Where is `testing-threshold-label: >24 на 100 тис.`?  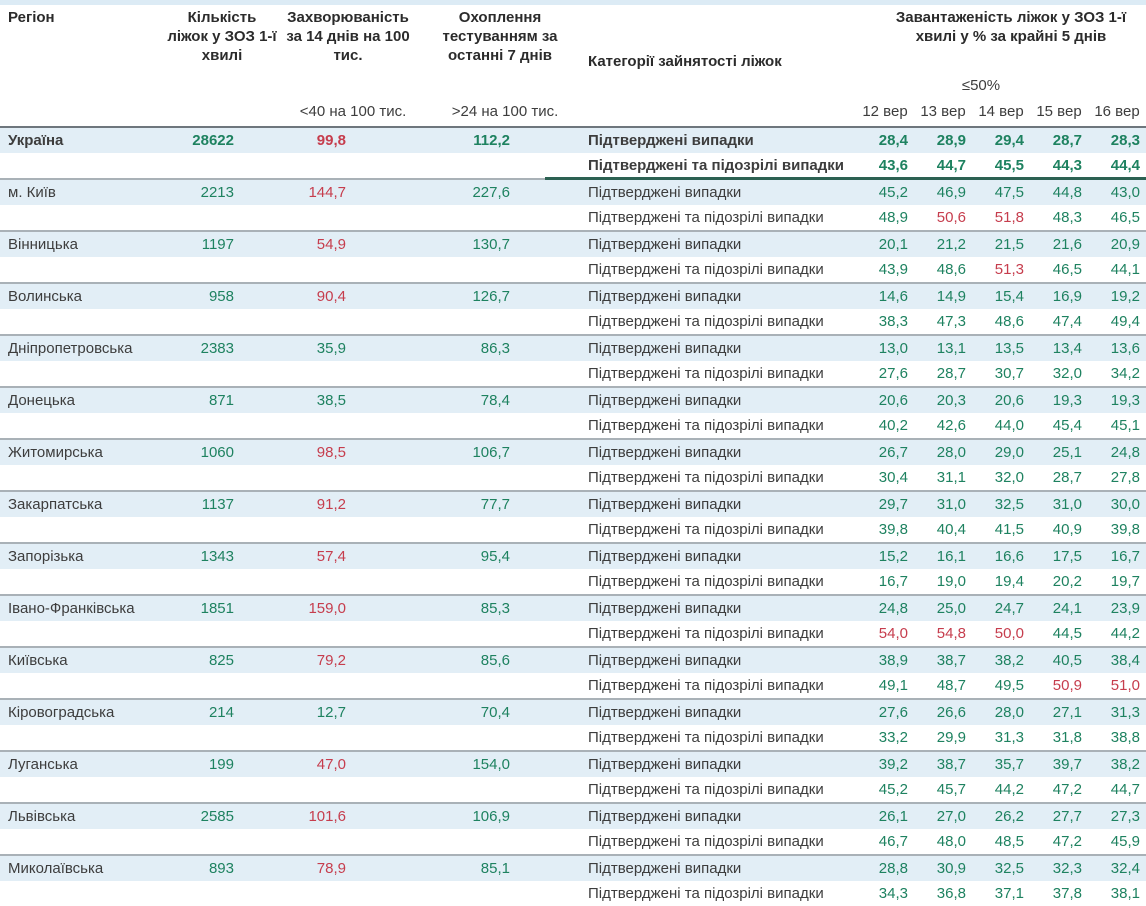 testing-threshold-label: >24 на 100 тис. is located at coordinates (505, 111).